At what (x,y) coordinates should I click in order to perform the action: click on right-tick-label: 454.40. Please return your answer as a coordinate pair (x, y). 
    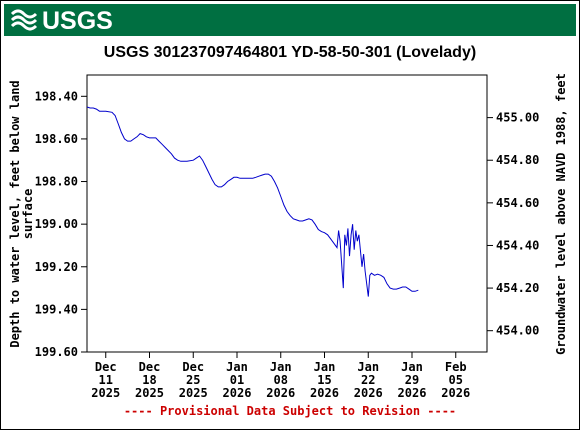
    Looking at the image, I should click on (517, 245).